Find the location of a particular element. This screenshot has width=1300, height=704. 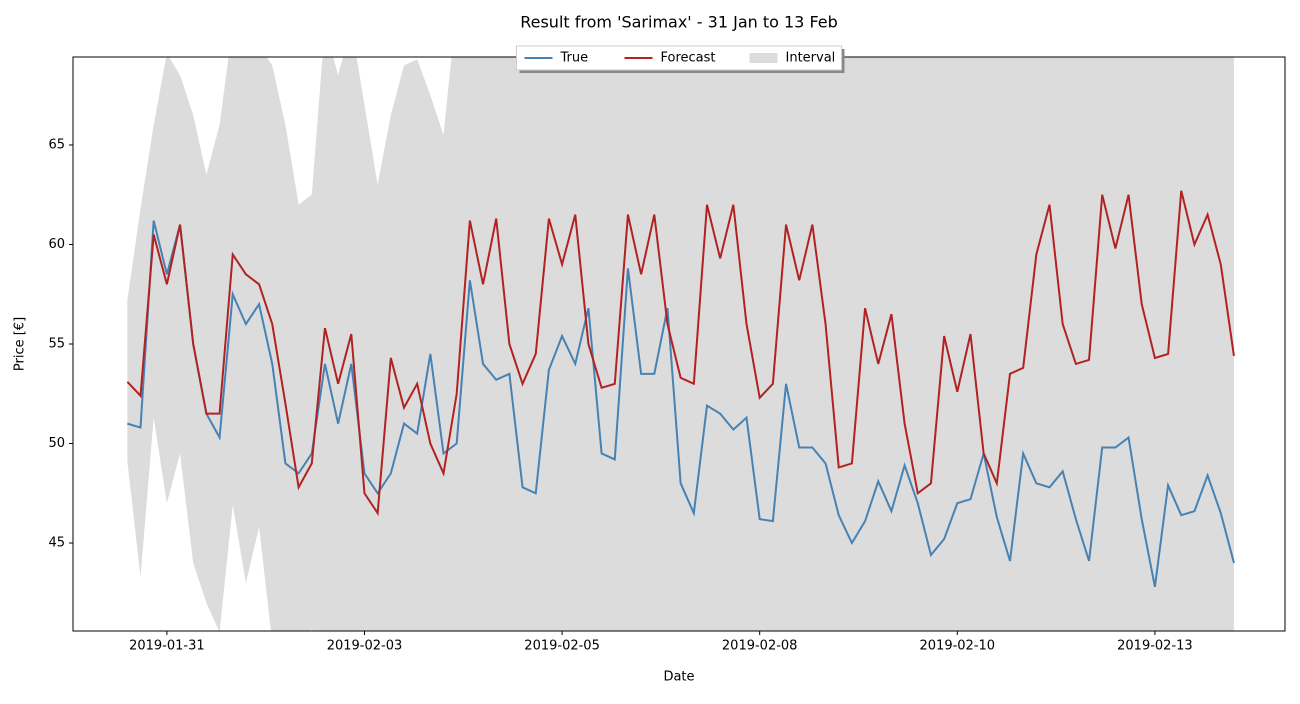

y-tick-label: 65 is located at coordinates (56, 144).